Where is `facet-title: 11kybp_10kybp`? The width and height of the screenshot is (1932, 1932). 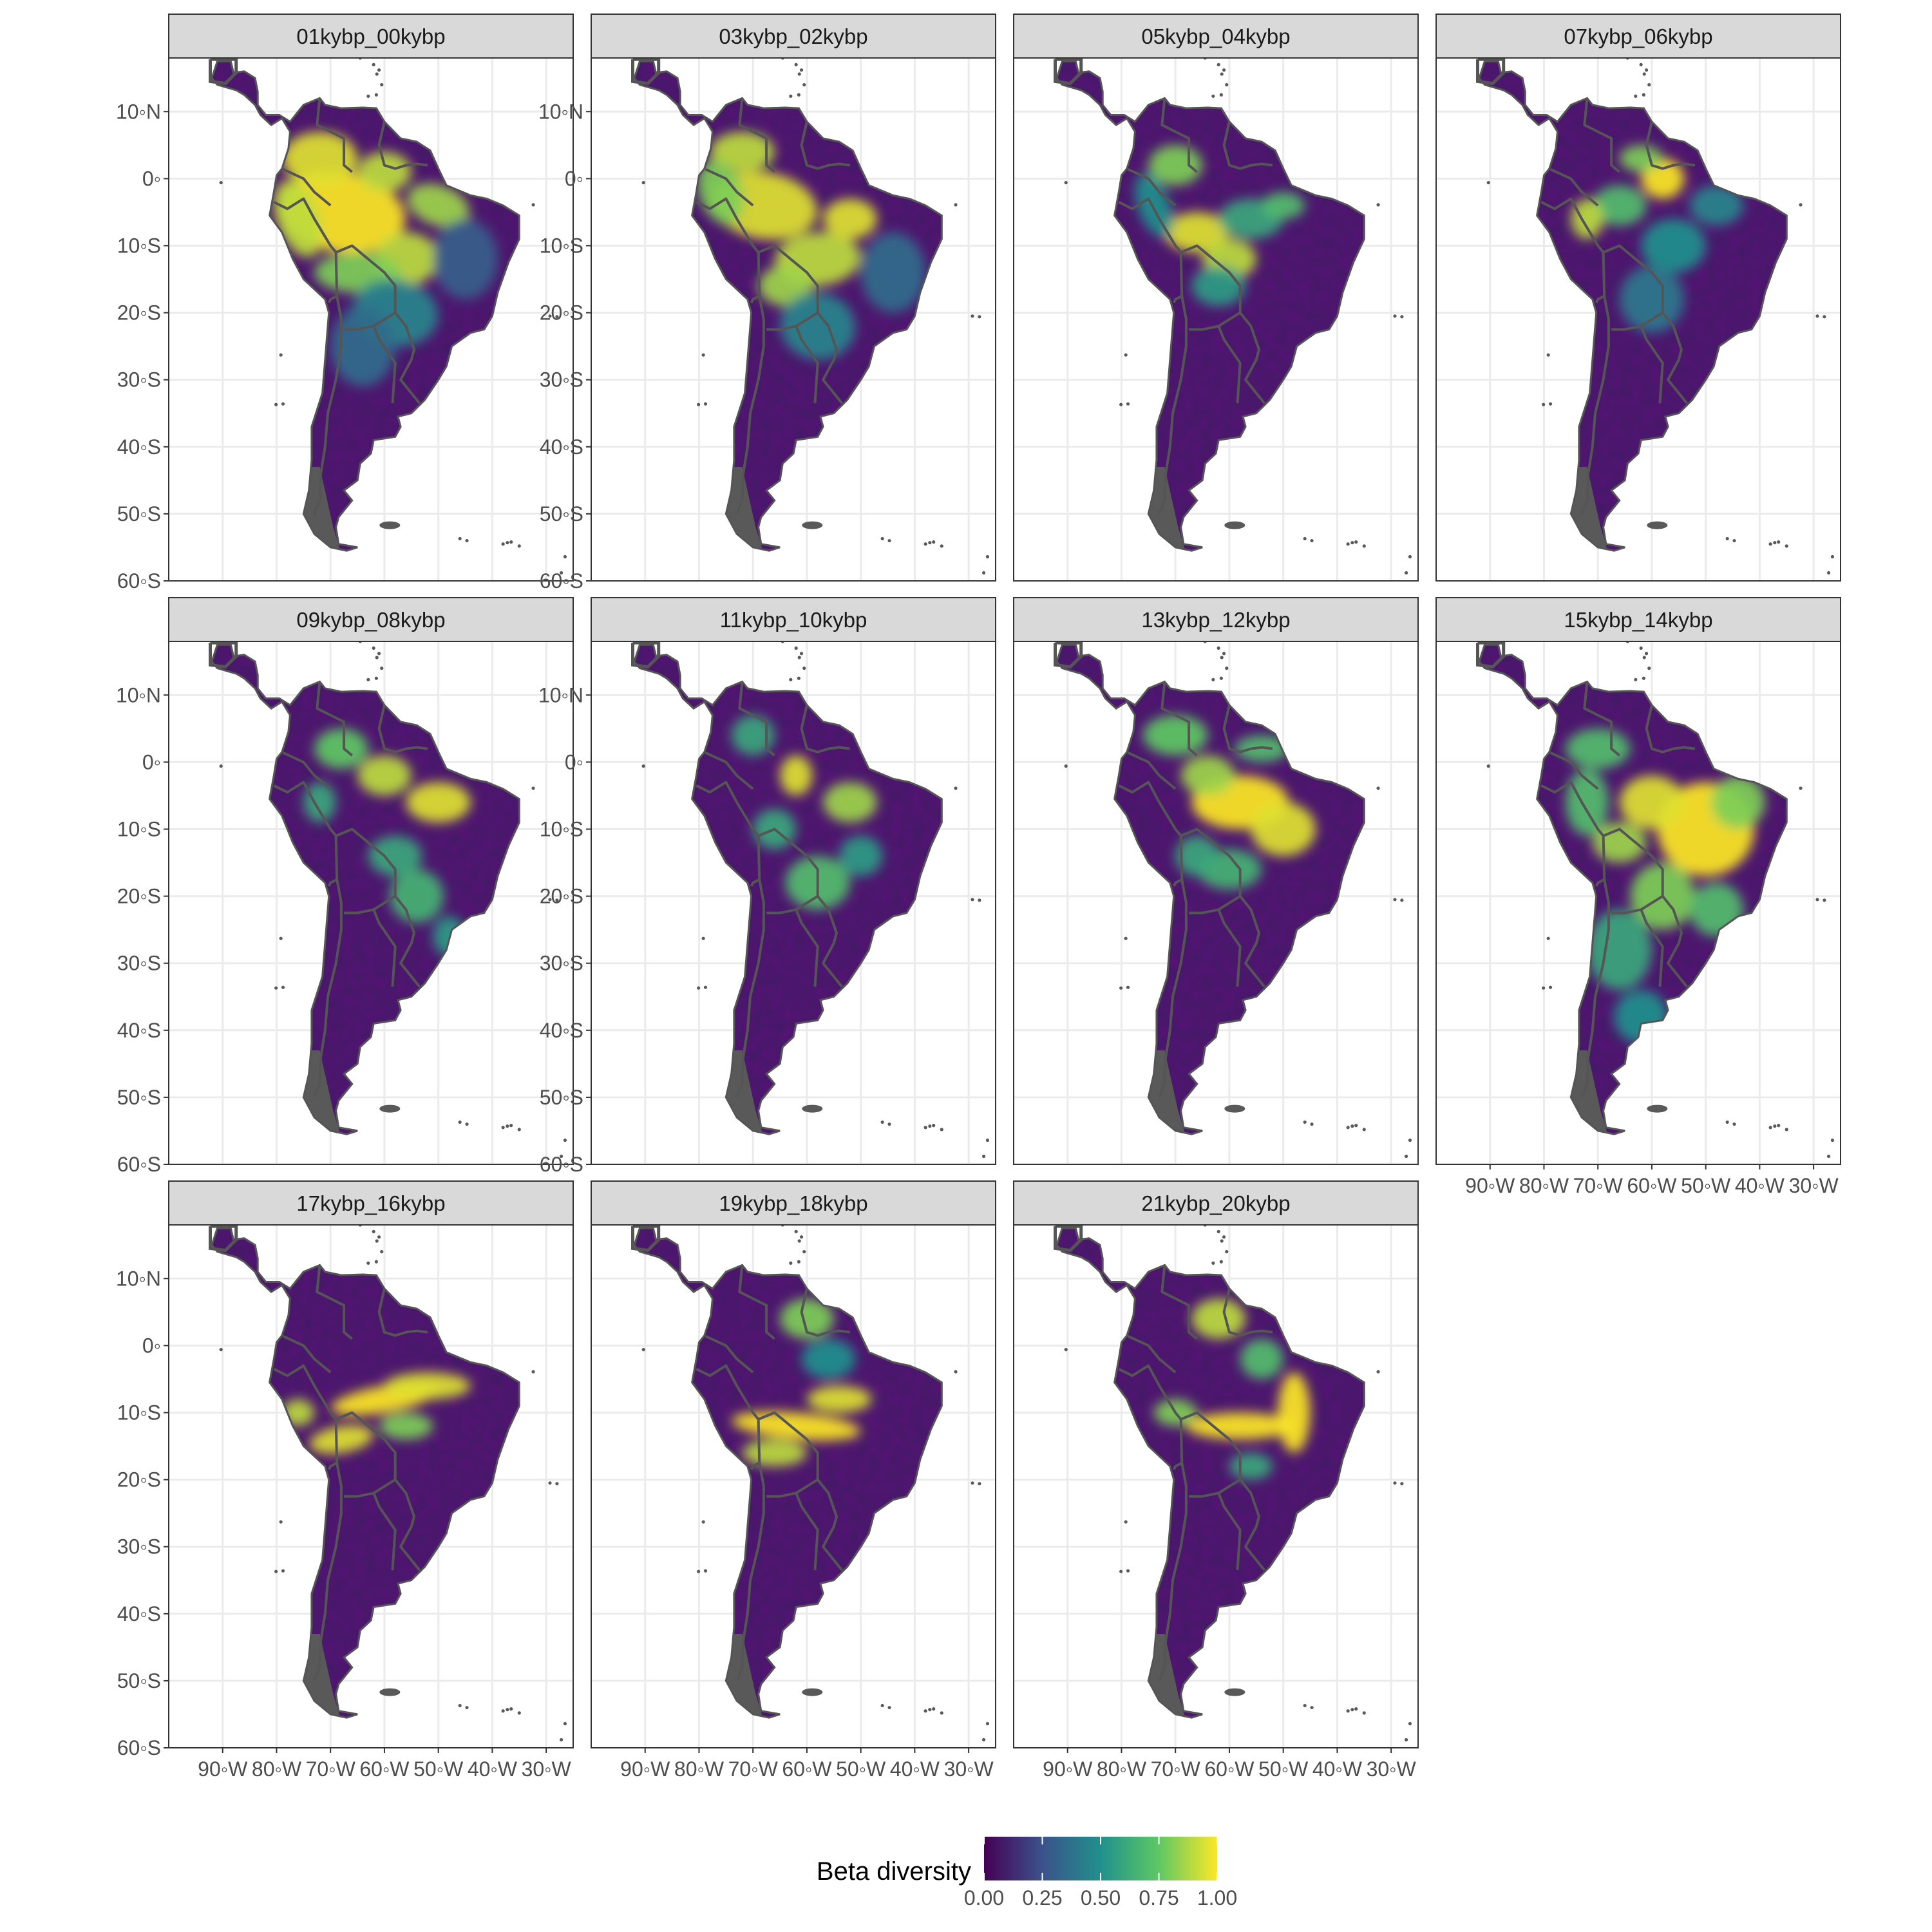
facet-title: 11kybp_10kybp is located at coordinates (793, 620).